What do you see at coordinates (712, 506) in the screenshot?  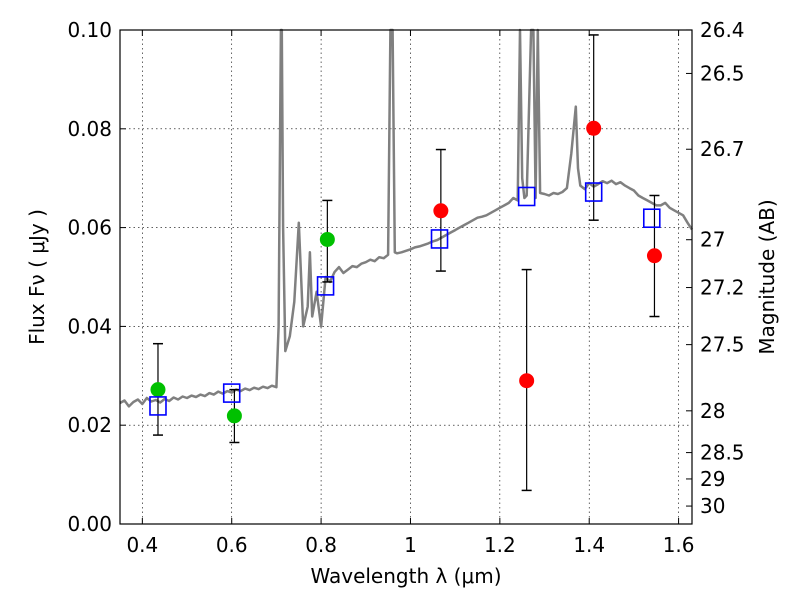 I see `mag-tick-label: 30` at bounding box center [712, 506].